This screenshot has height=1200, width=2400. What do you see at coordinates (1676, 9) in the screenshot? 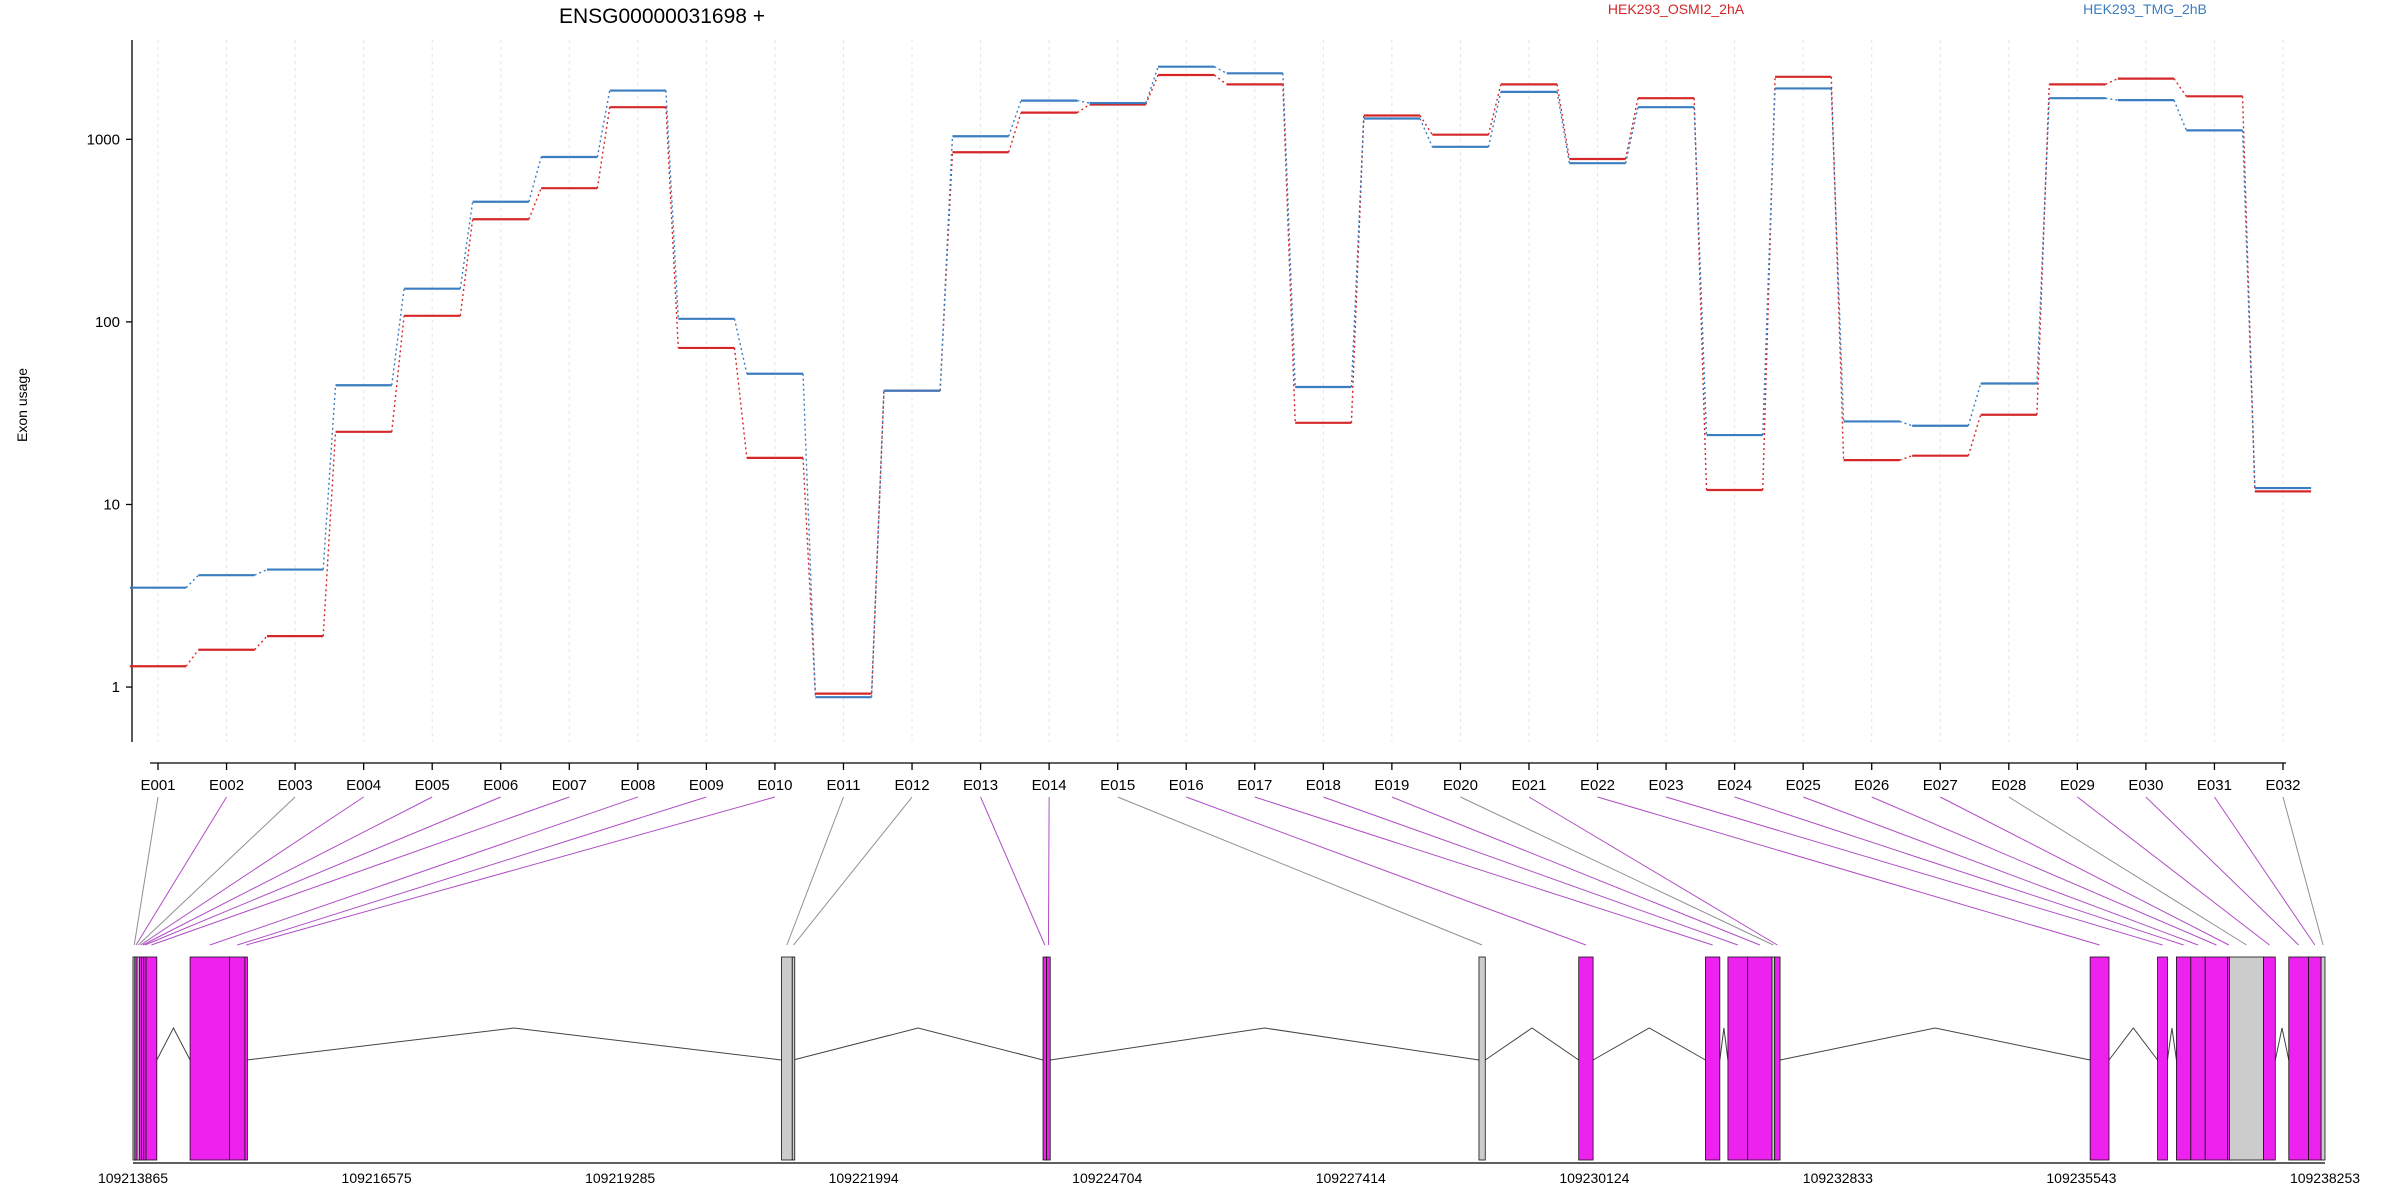
I see `legend-entry-series-a: HEK293_OSMI2_2hA` at bounding box center [1676, 9].